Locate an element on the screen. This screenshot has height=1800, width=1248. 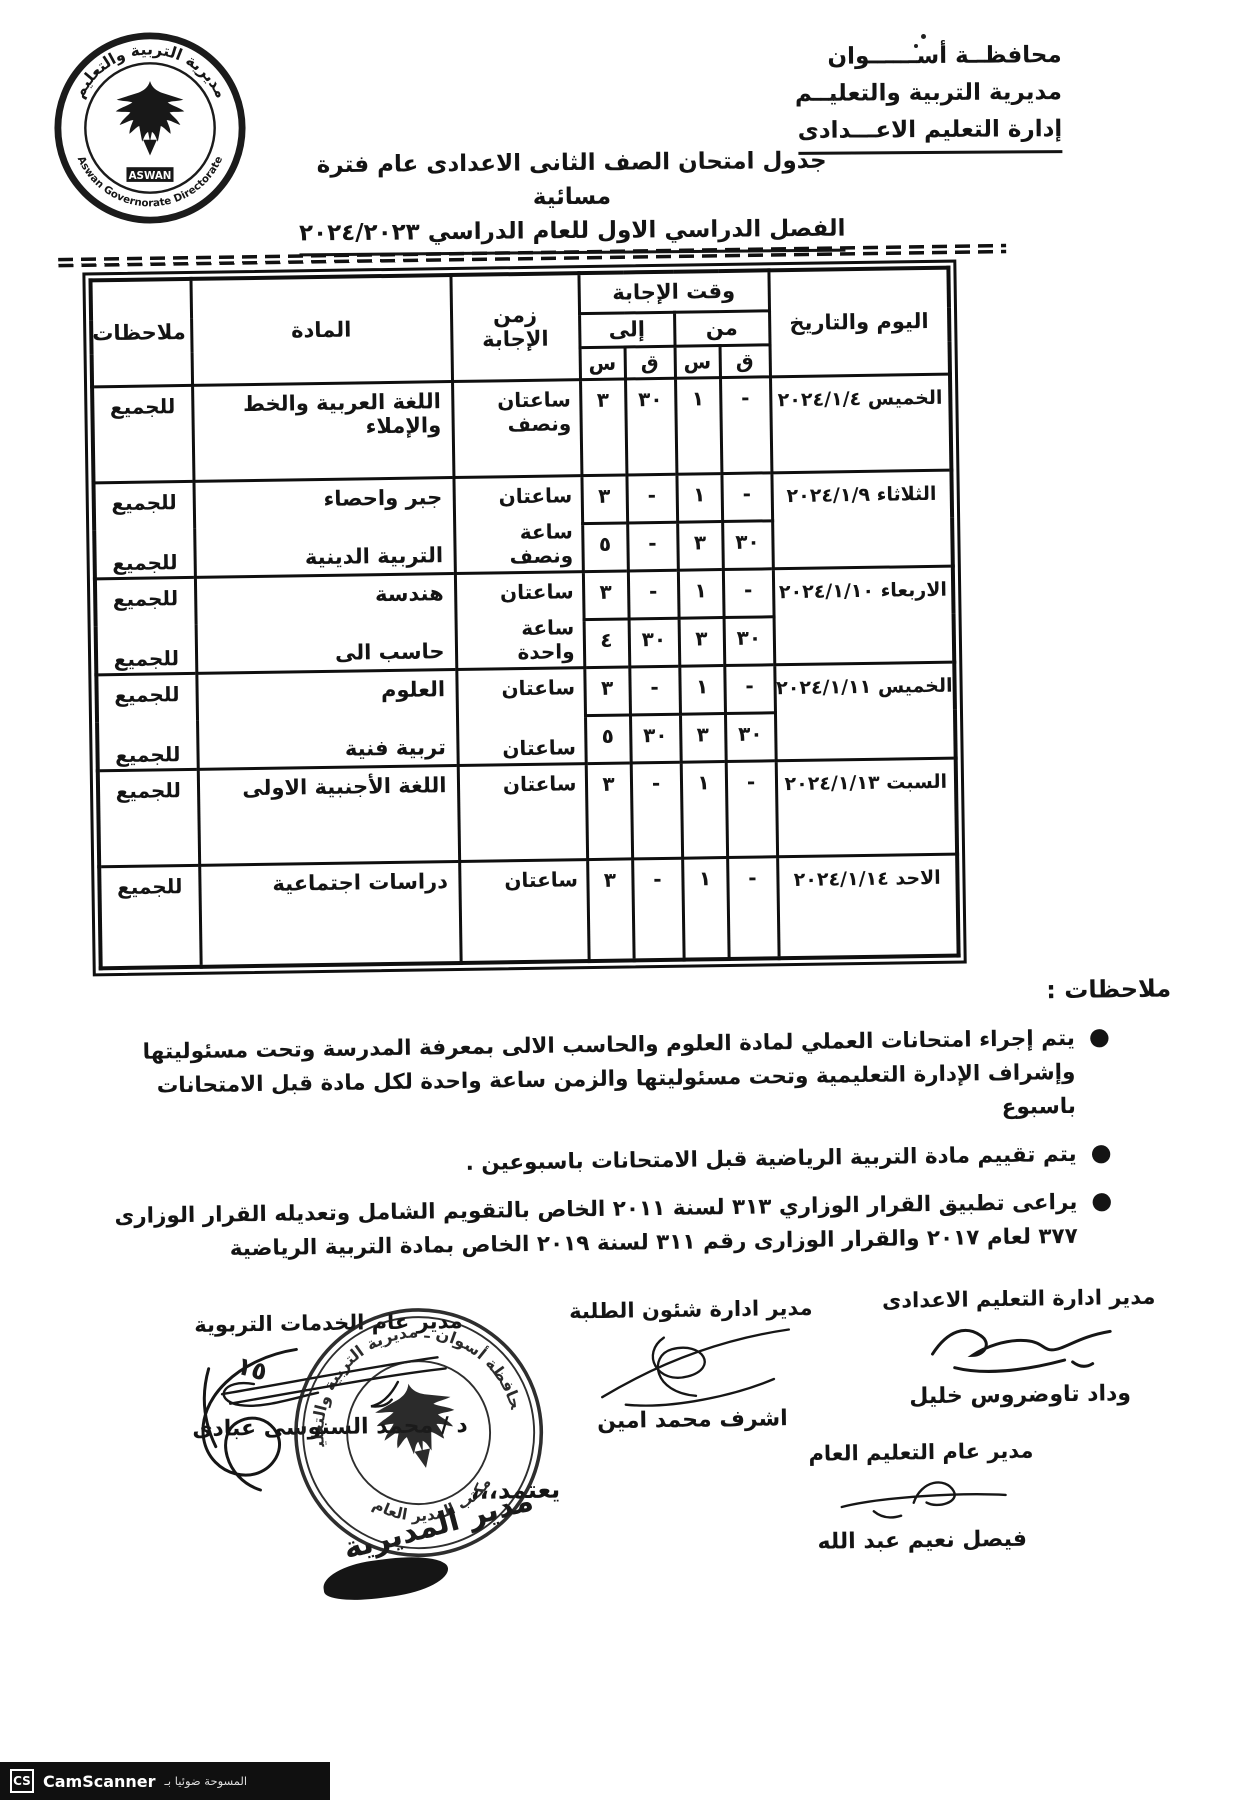
header-to: إلى is located at coordinates (627, 329).